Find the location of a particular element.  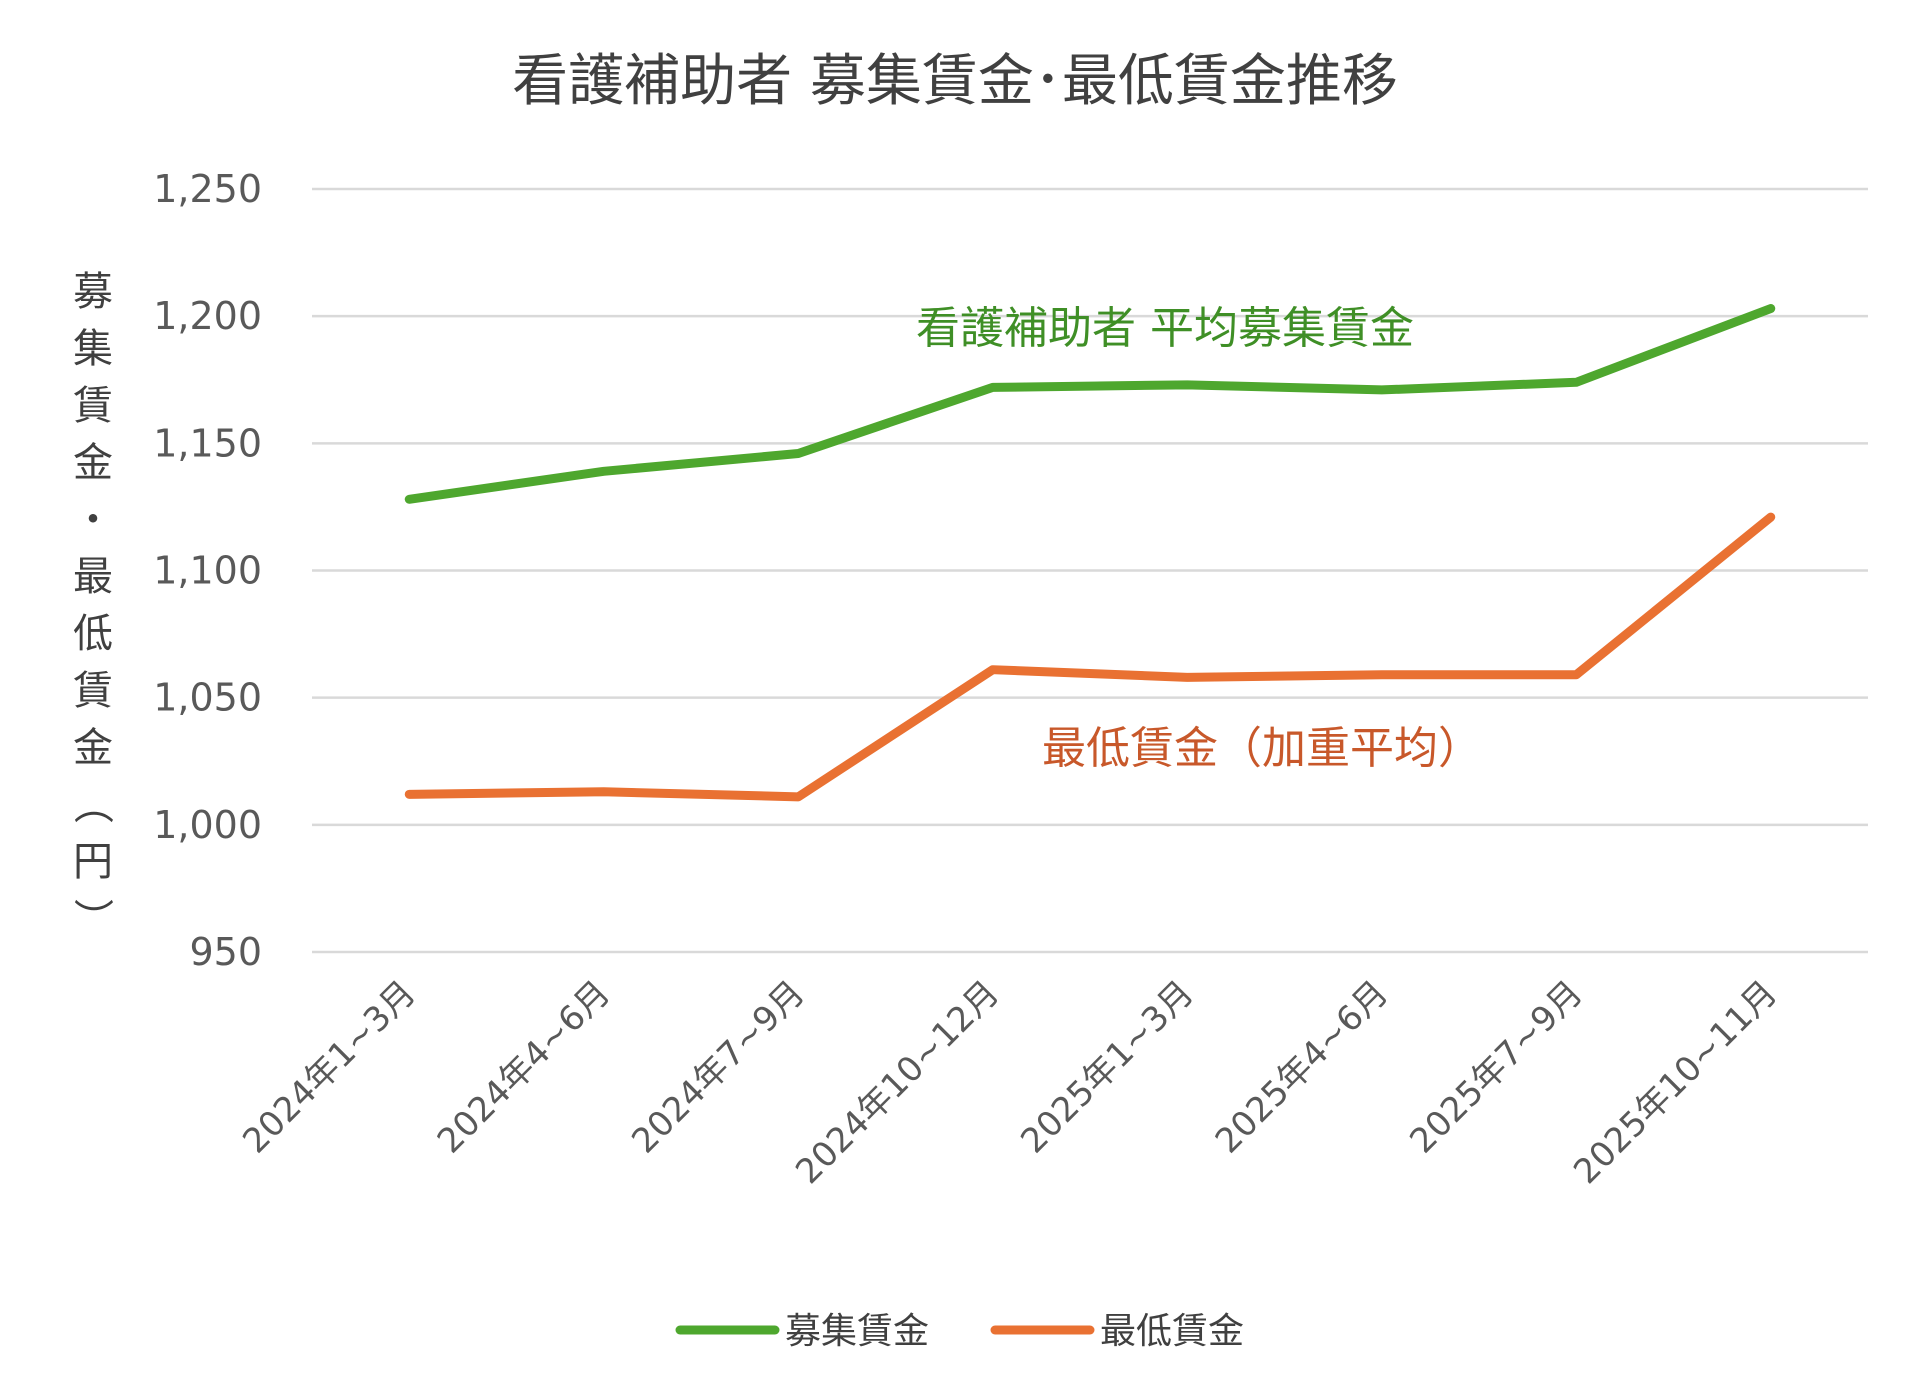

x-tick-label: 2024年4~6月 is located at coordinates (524, 1067).